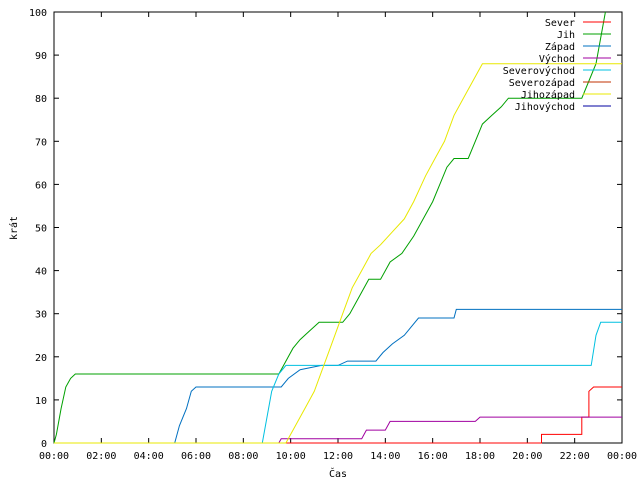 The height and width of the screenshot is (480, 640). I want to click on y-tick-label: 20, so click(41, 358).